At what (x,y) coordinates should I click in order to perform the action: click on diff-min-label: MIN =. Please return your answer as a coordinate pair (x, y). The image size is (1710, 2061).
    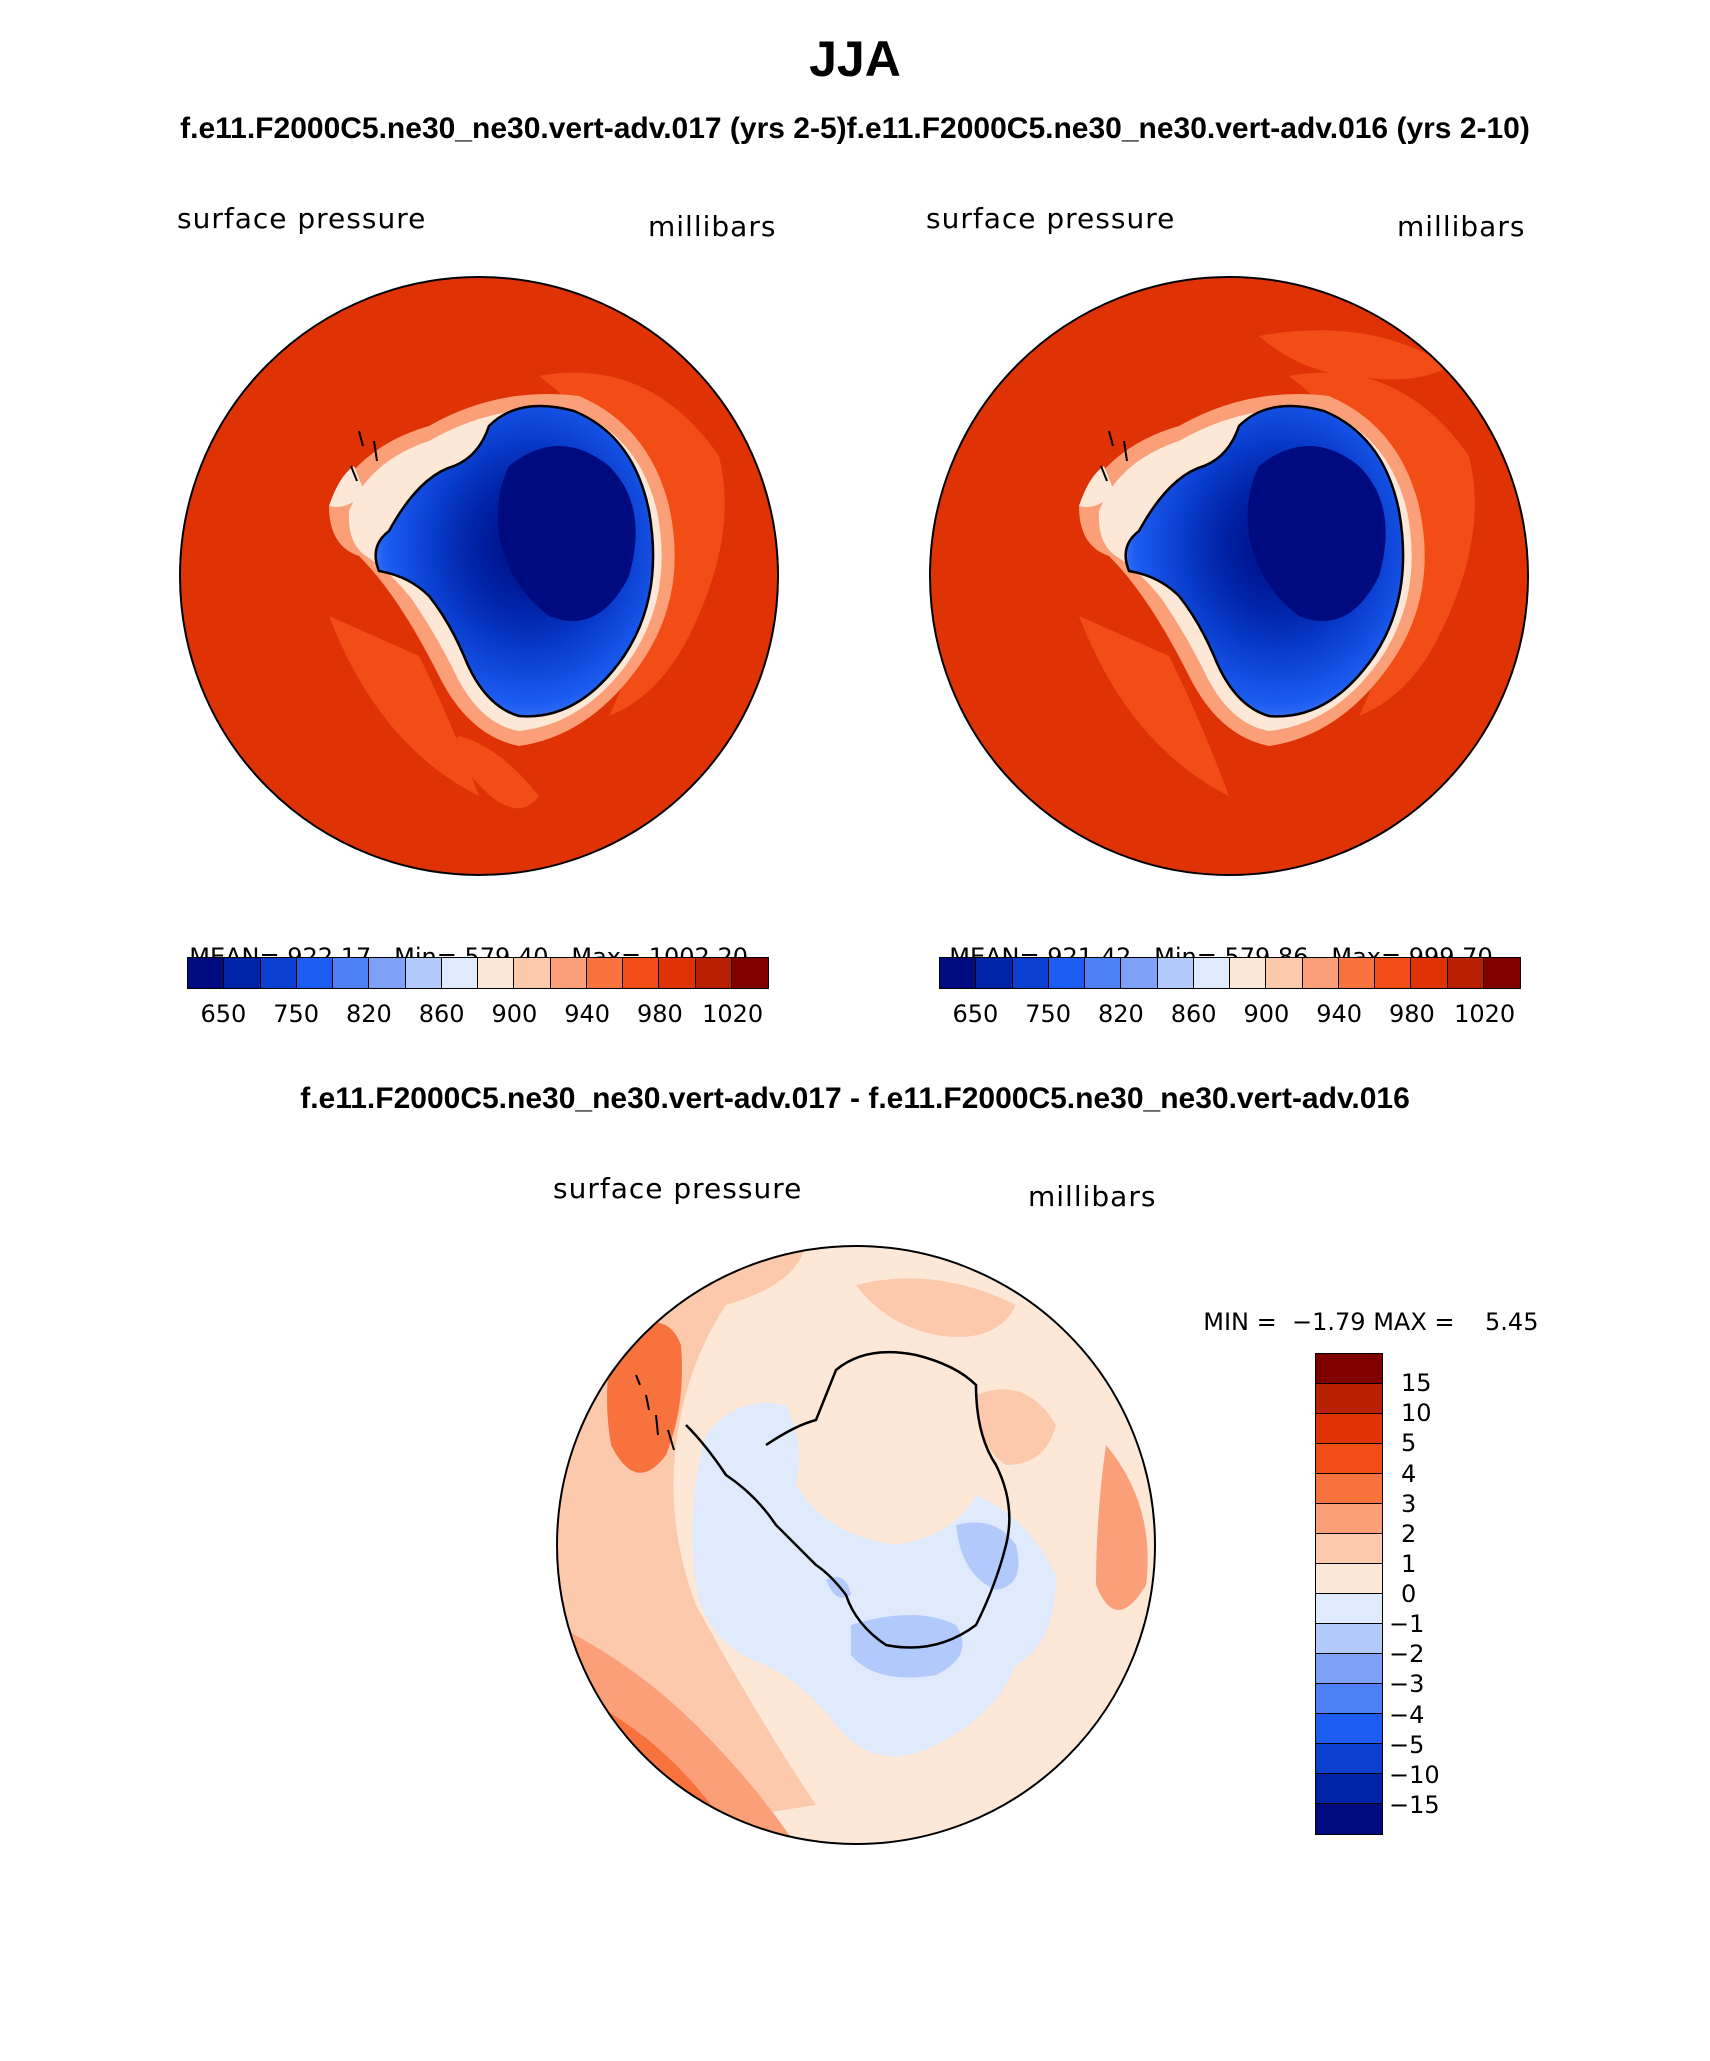
    Looking at the image, I should click on (1240, 1322).